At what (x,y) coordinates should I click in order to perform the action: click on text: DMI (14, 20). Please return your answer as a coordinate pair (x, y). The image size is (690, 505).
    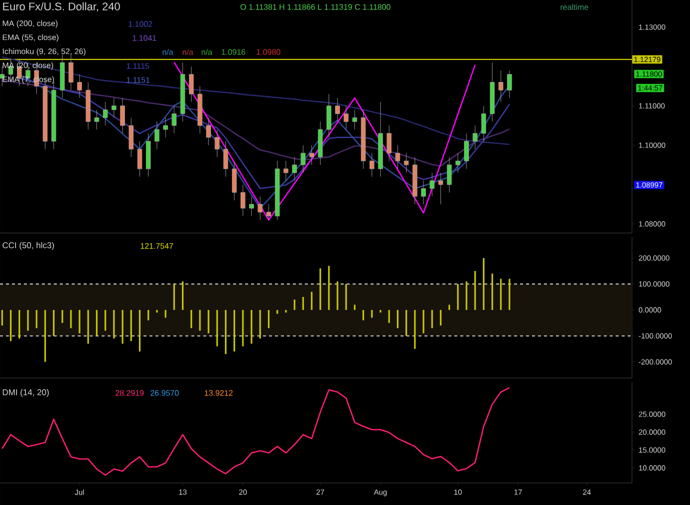
    Looking at the image, I should click on (25, 393).